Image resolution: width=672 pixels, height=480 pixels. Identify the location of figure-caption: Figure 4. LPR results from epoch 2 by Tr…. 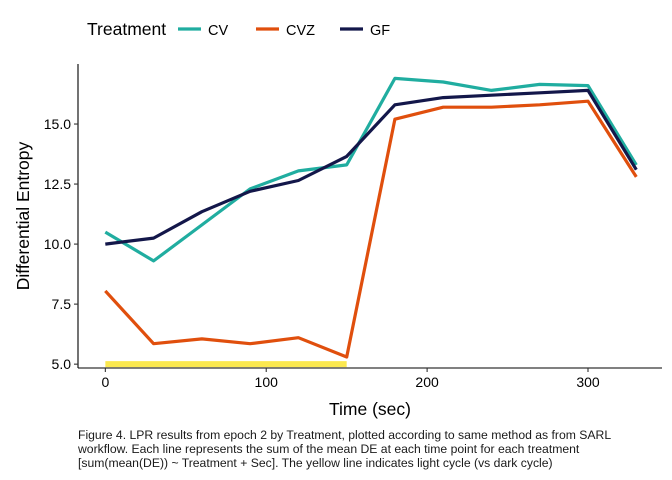
(373, 449).